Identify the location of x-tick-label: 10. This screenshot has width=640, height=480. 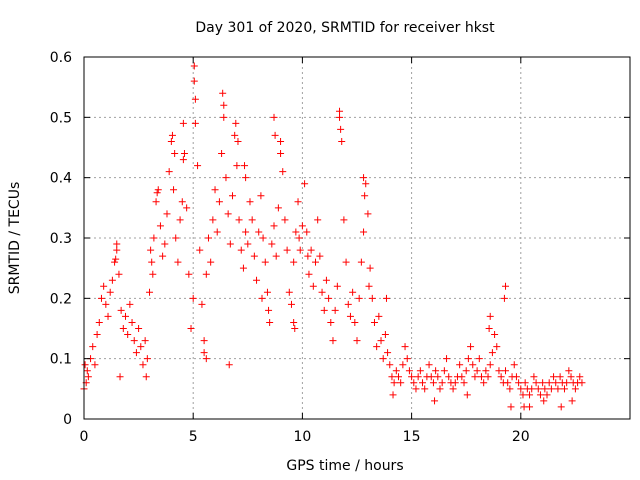
(302, 437).